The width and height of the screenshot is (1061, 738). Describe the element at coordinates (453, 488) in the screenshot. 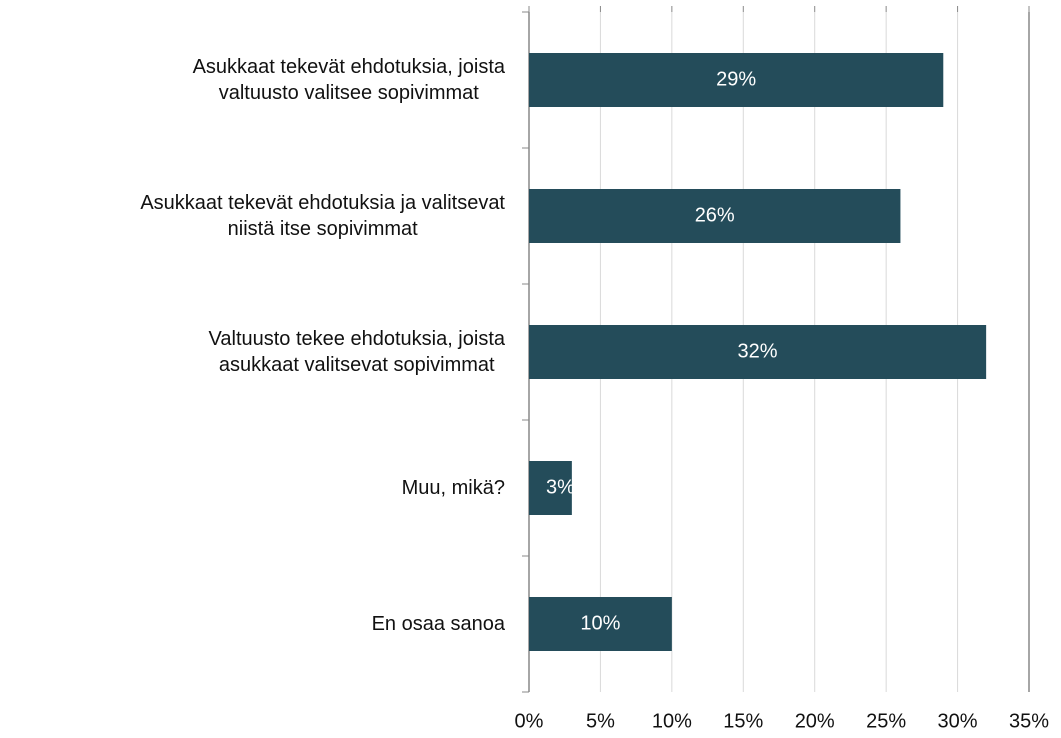

I see `category-label: Muu, mikä?` at that location.